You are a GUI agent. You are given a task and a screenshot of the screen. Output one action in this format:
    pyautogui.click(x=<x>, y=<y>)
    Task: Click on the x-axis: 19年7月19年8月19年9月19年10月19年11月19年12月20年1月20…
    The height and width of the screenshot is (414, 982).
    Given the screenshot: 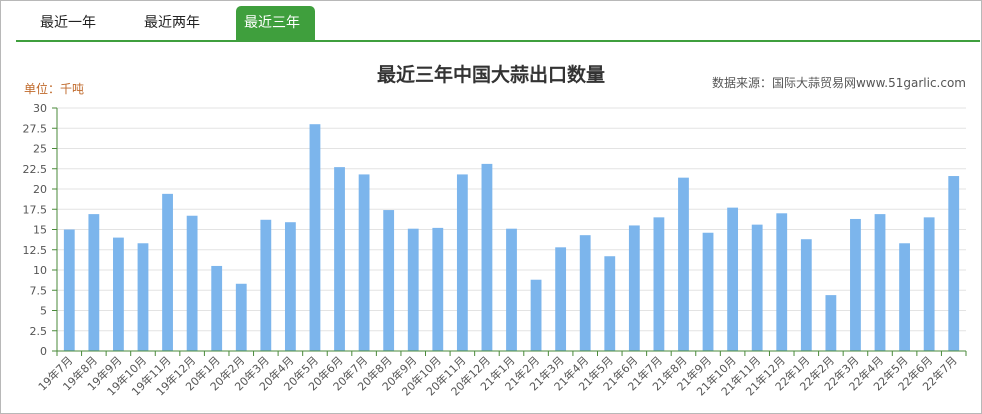 What is the action you would take?
    pyautogui.click(x=501, y=374)
    